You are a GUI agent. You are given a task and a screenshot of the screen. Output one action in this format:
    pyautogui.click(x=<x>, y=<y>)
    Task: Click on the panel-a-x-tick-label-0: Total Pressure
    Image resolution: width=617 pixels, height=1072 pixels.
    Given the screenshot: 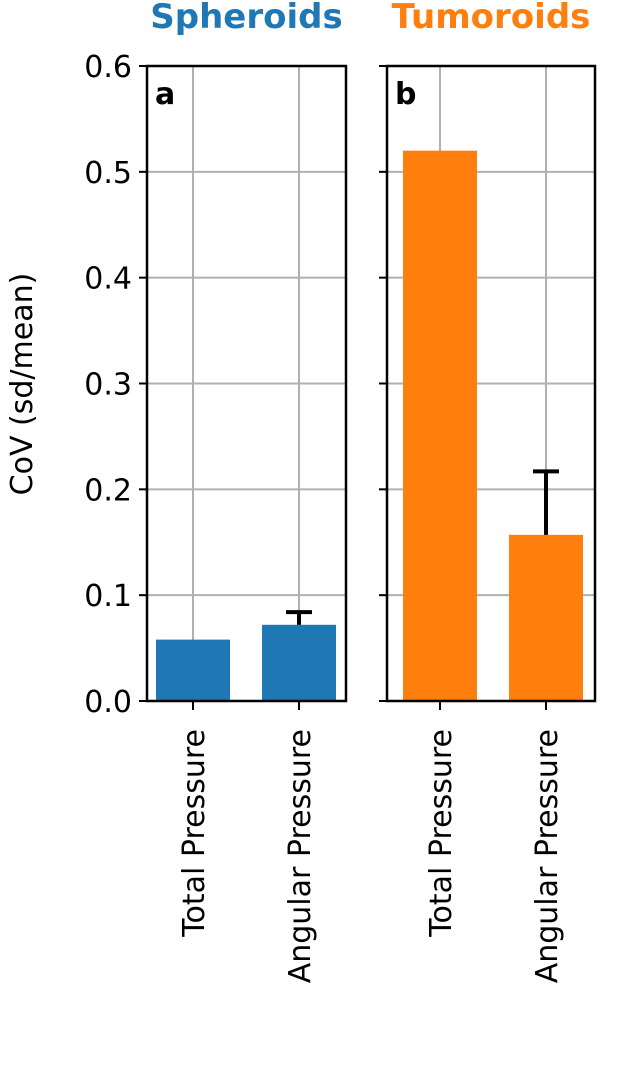 What is the action you would take?
    pyautogui.click(x=194, y=833)
    